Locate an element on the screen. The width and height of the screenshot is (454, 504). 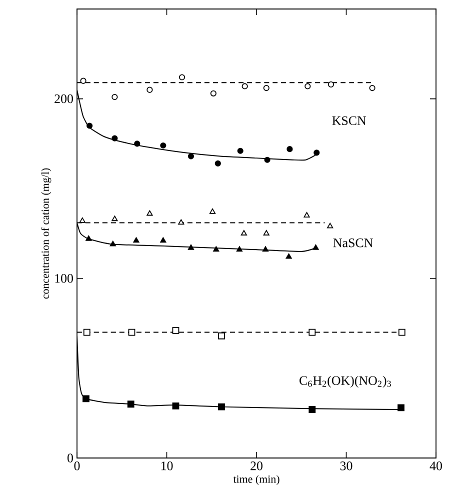
y-tick-label: 100 is located at coordinates (64, 278).